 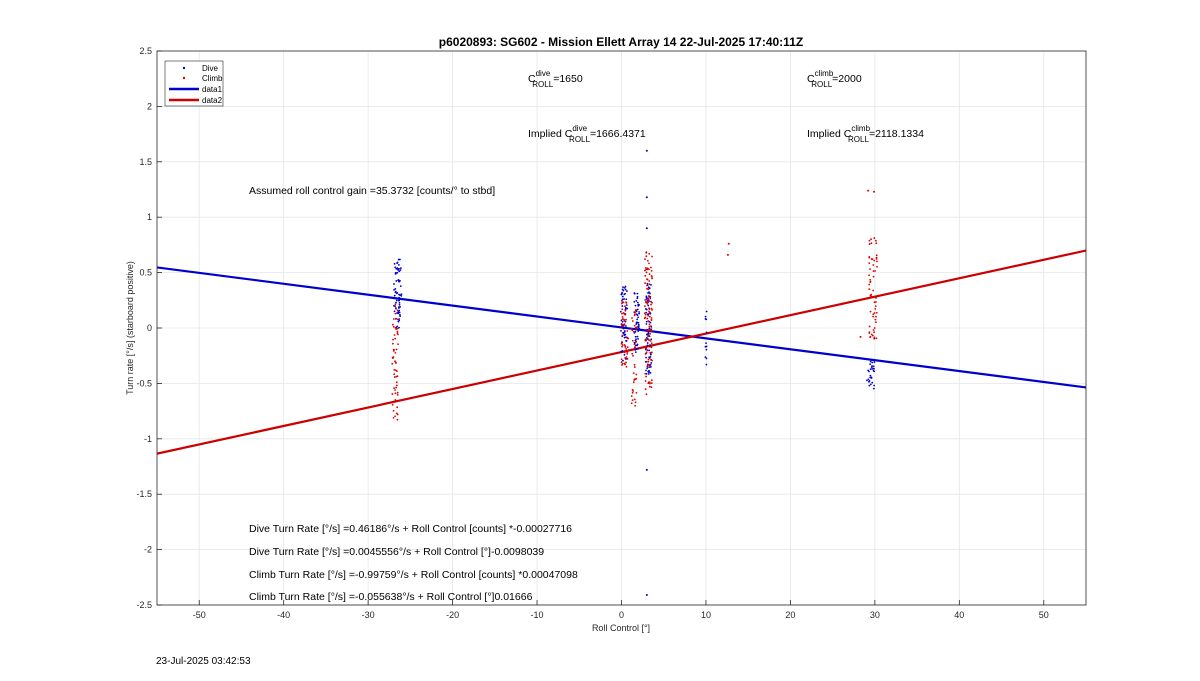 I want to click on annotation-c-dive: Cdive ROLL=1650, so click(x=555, y=79).